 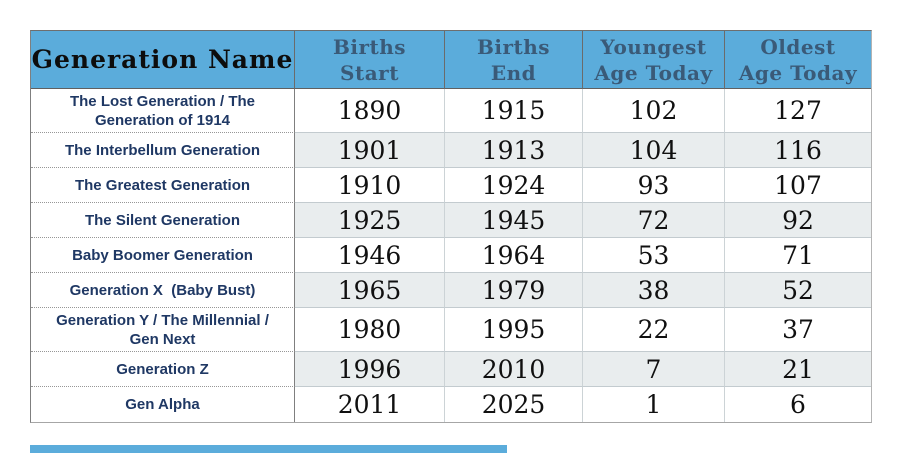 What do you see at coordinates (798, 111) in the screenshot?
I see `oldest-age-cell: 127` at bounding box center [798, 111].